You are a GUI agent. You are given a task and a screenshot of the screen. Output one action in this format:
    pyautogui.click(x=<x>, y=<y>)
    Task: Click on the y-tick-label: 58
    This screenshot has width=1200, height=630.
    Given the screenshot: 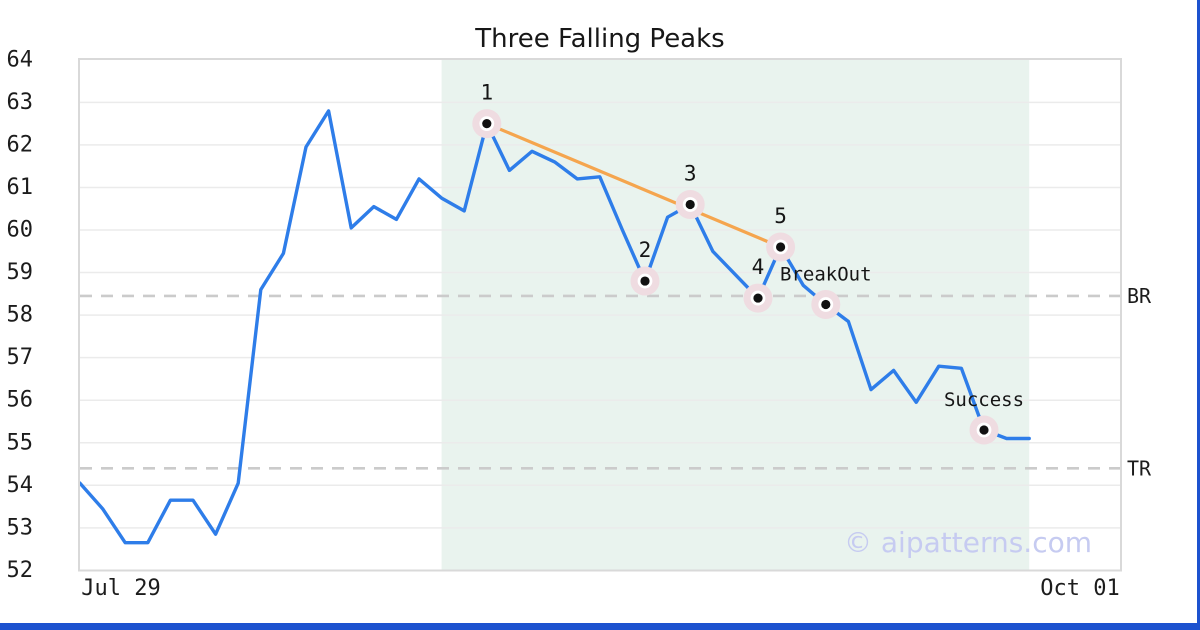 What is the action you would take?
    pyautogui.click(x=20, y=315)
    